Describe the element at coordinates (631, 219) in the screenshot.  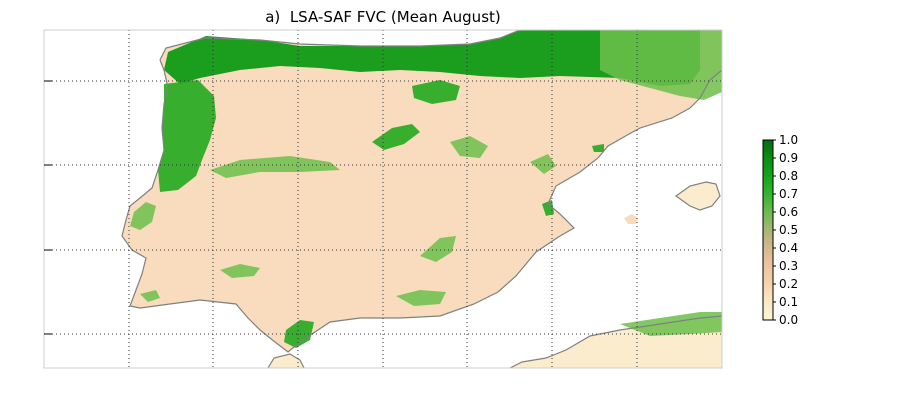
I see `ibiza` at that location.